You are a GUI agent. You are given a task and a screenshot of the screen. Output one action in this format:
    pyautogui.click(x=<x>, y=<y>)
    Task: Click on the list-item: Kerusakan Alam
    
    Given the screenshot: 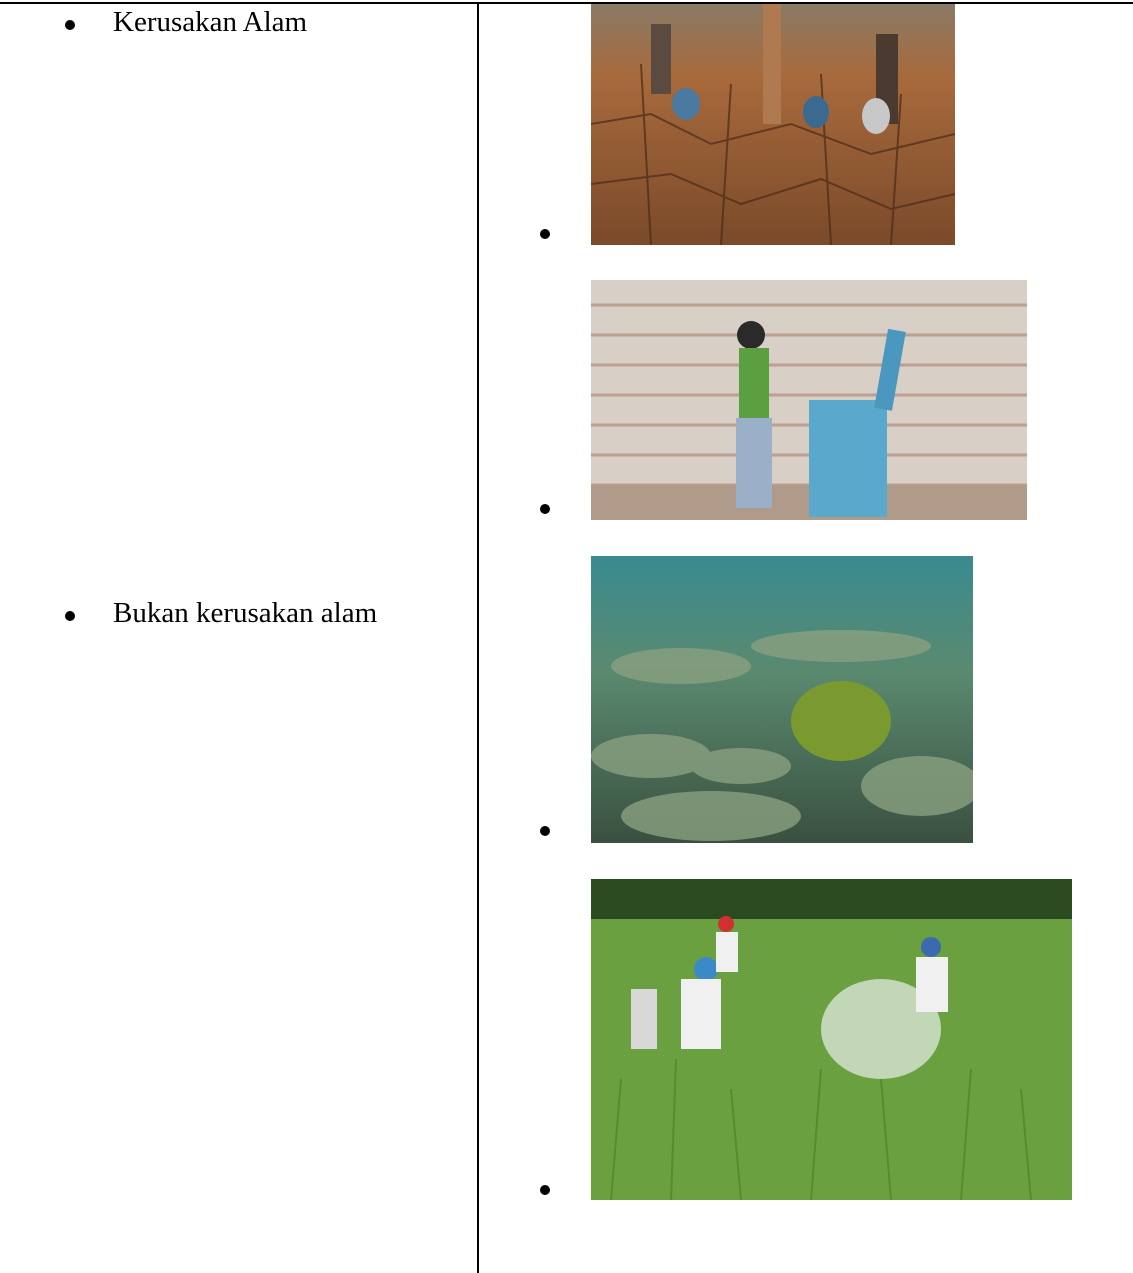 What is the action you would take?
    pyautogui.click(x=210, y=22)
    